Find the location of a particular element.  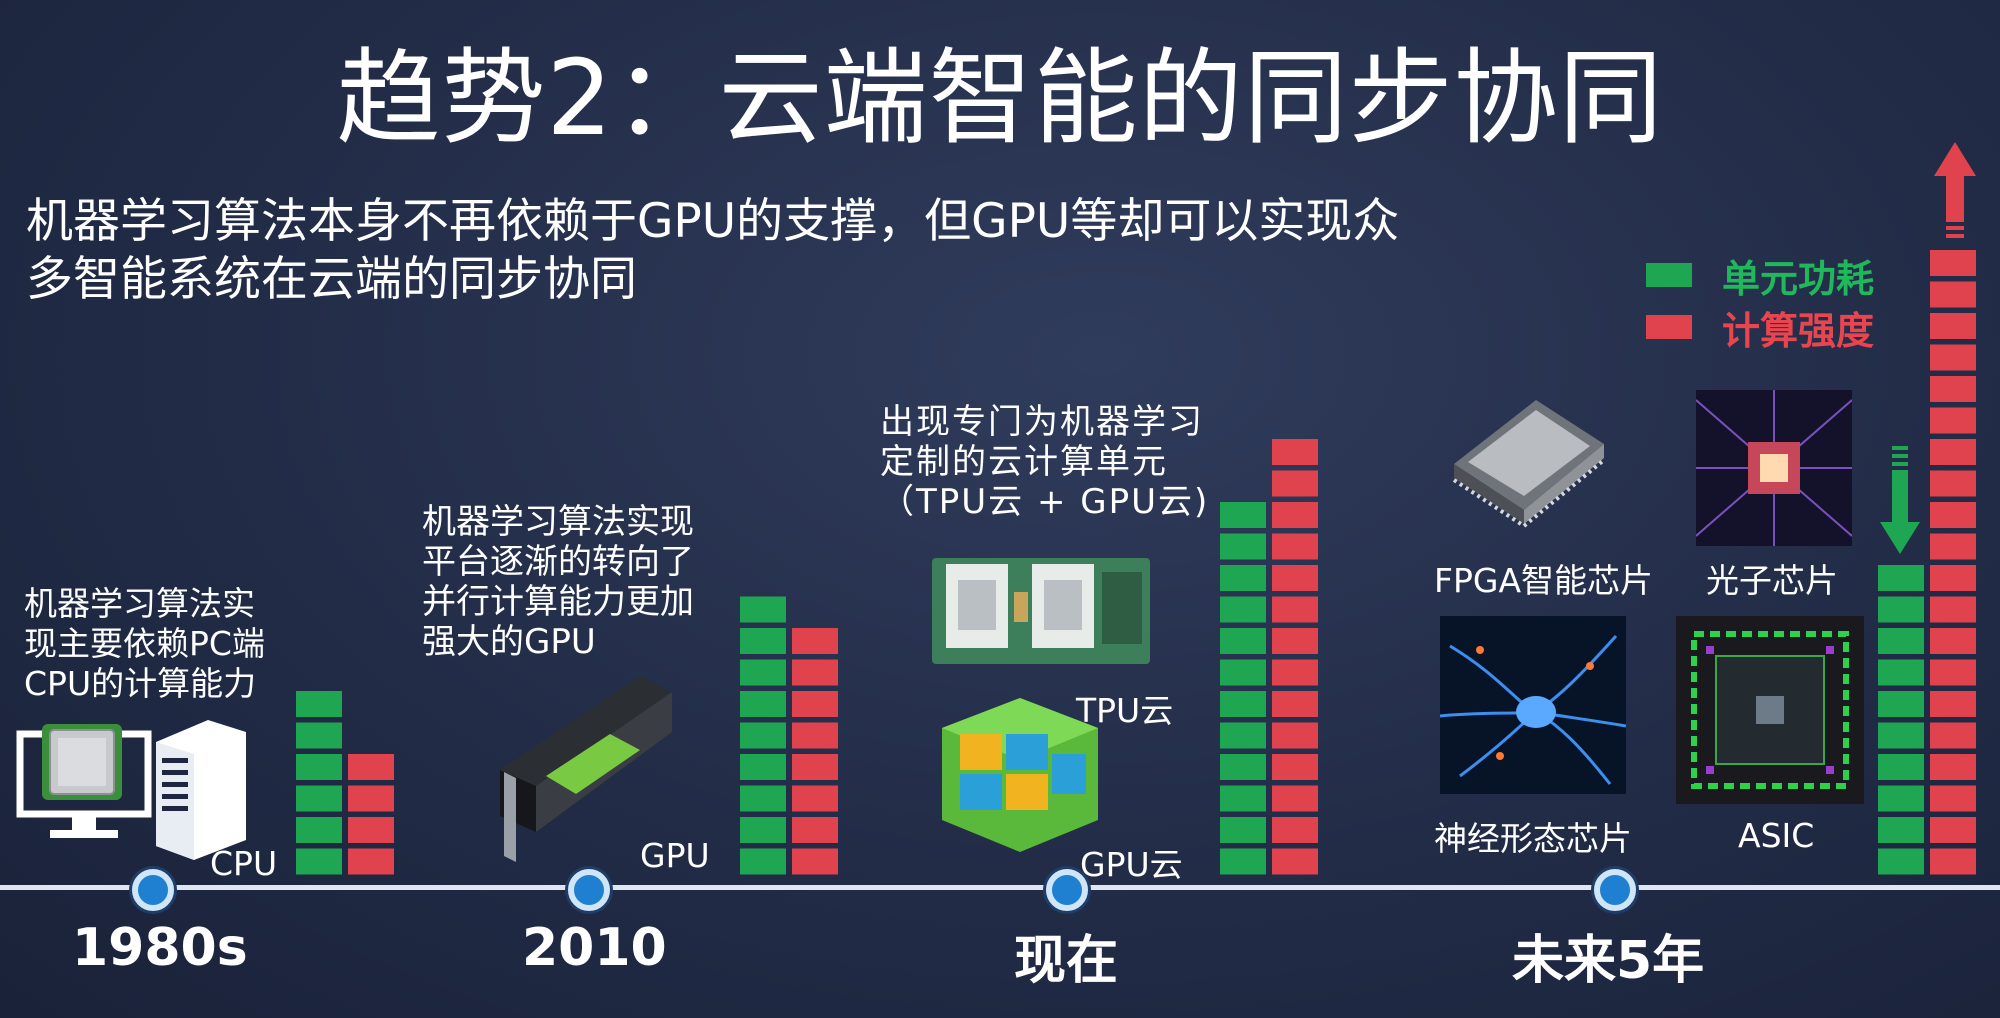

timeline-dot-2010 is located at coordinates (589, 890).